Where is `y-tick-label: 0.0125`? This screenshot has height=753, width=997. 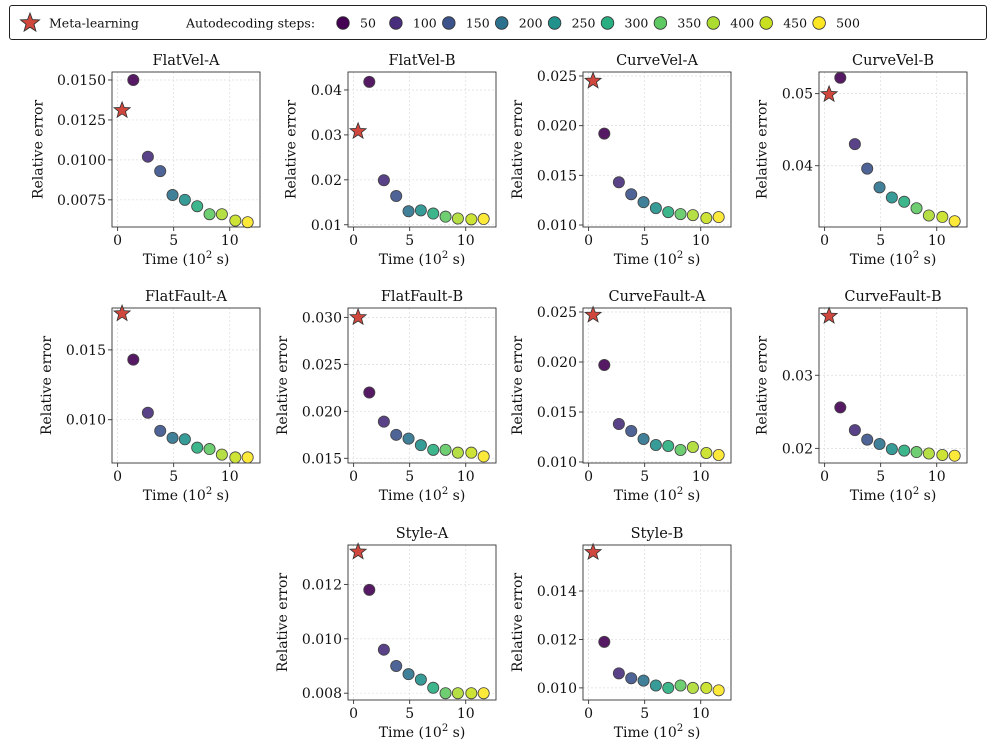
y-tick-label: 0.0125 is located at coordinates (81, 121).